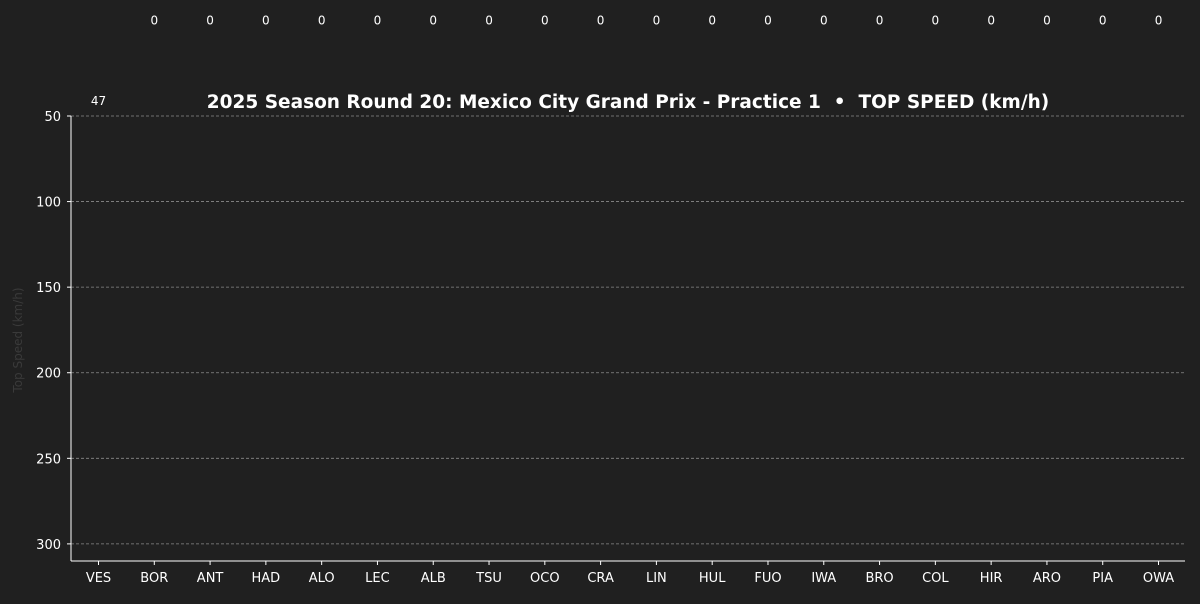  What do you see at coordinates (488, 578) in the screenshot?
I see `x-tick-label: TSU` at bounding box center [488, 578].